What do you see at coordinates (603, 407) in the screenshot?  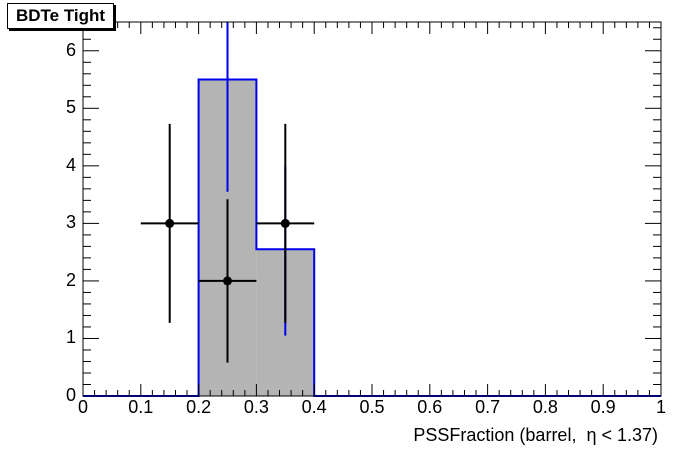 I see `x-tick-label: 0.9` at bounding box center [603, 407].